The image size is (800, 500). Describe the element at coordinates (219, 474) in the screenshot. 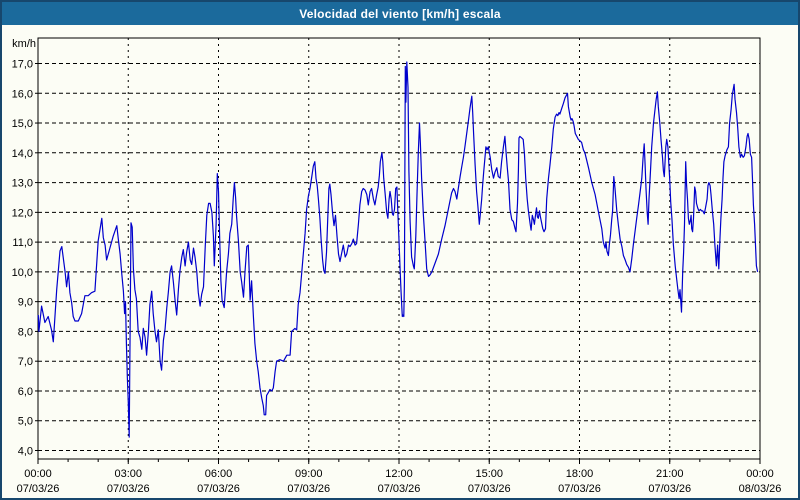

I see `x-tick-time-label: 06:00` at that location.